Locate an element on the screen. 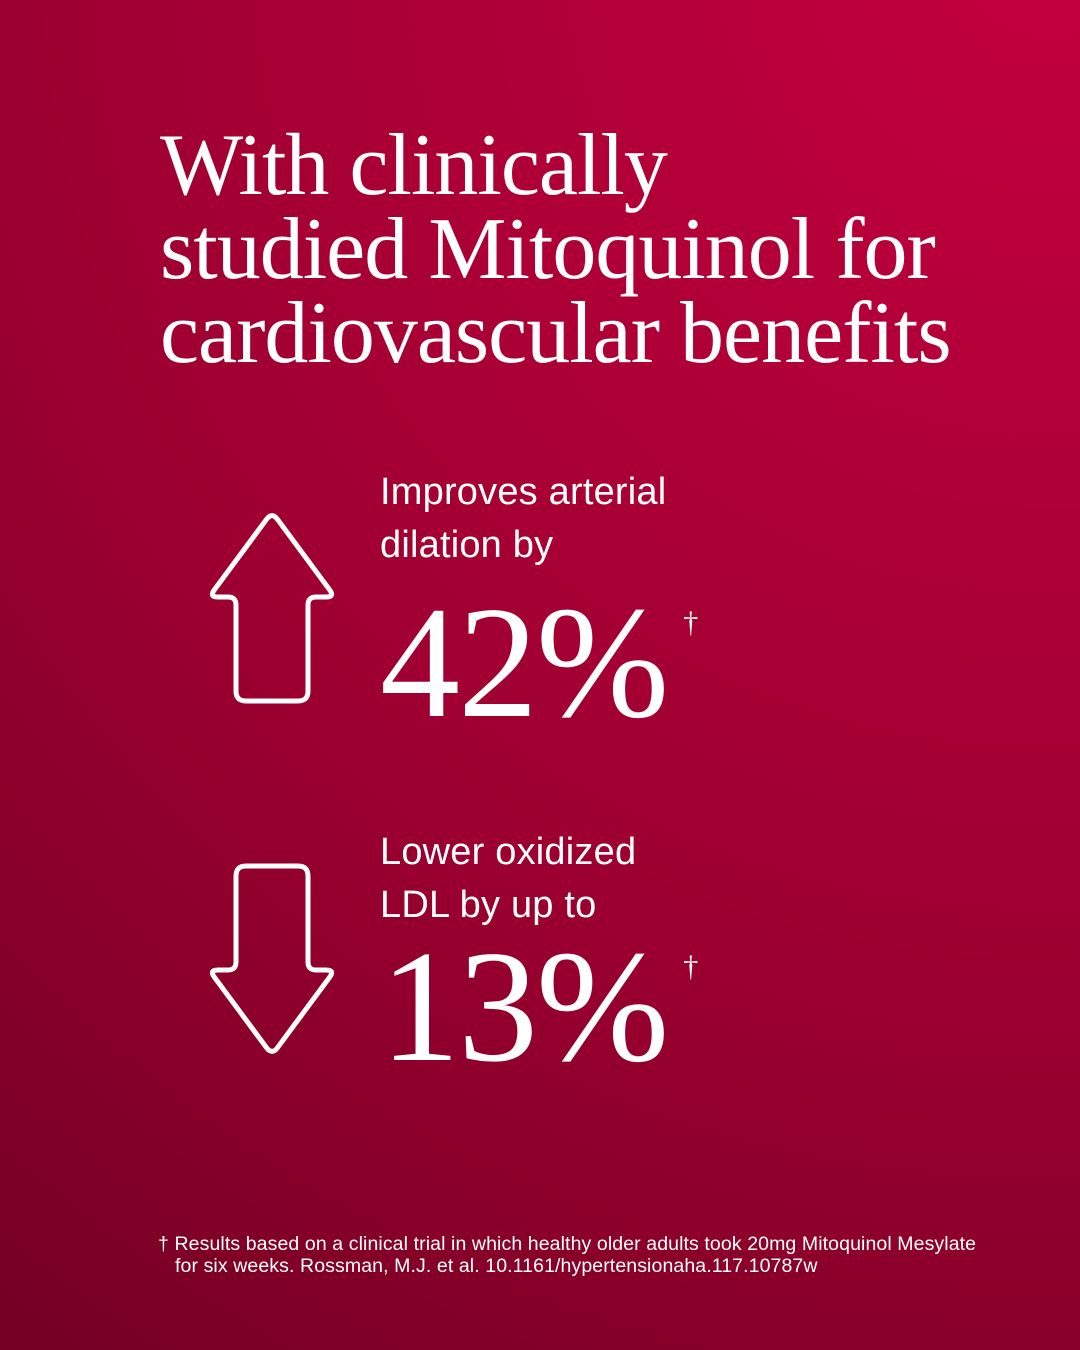 The height and width of the screenshot is (1350, 1080). stat-1-number: 42% is located at coordinates (524, 662).